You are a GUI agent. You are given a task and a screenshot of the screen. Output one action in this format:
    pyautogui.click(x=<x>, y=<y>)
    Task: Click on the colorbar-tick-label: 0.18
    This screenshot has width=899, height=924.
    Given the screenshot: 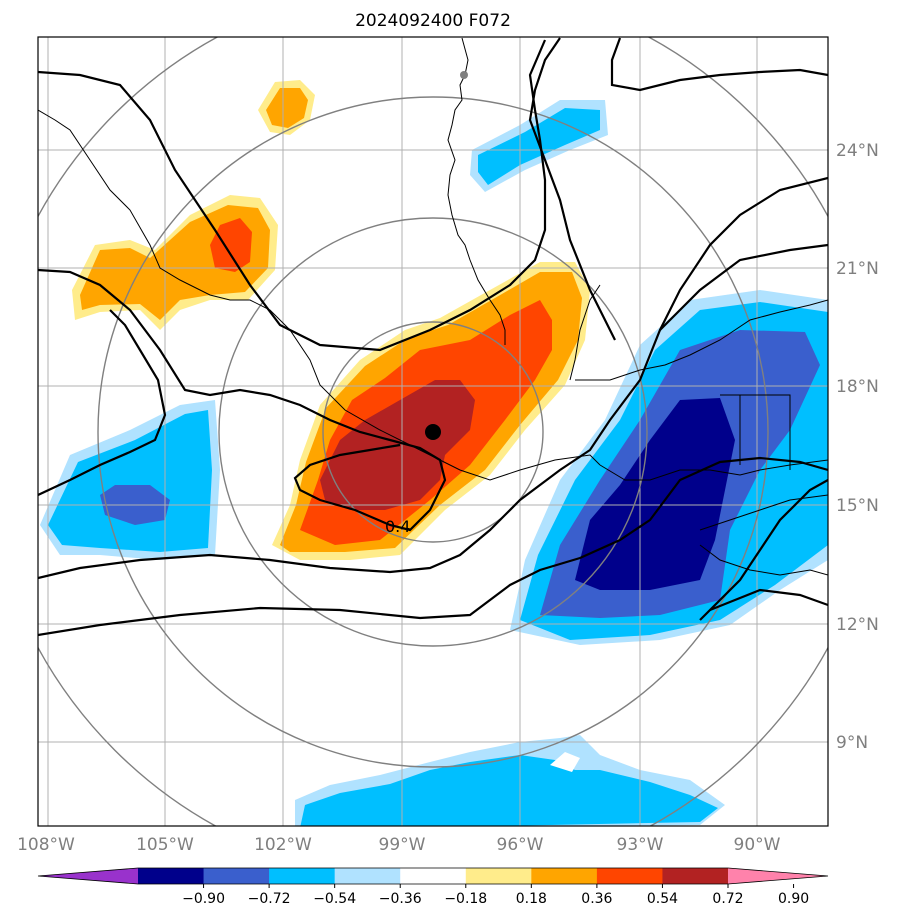 What is the action you would take?
    pyautogui.click(x=531, y=899)
    